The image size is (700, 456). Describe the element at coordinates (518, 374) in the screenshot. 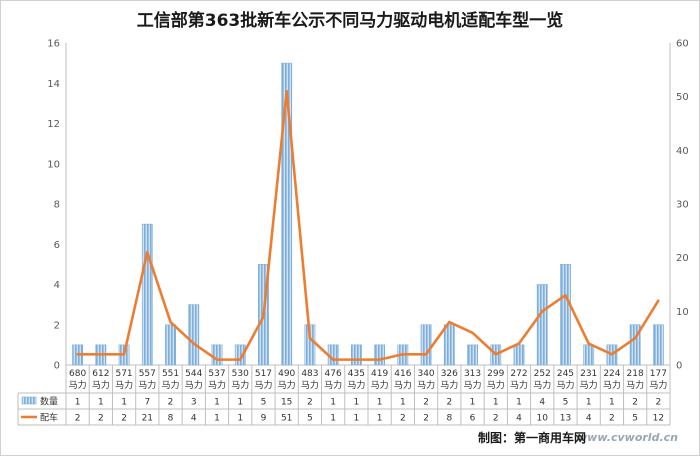

I see `category-label: 272` at that location.